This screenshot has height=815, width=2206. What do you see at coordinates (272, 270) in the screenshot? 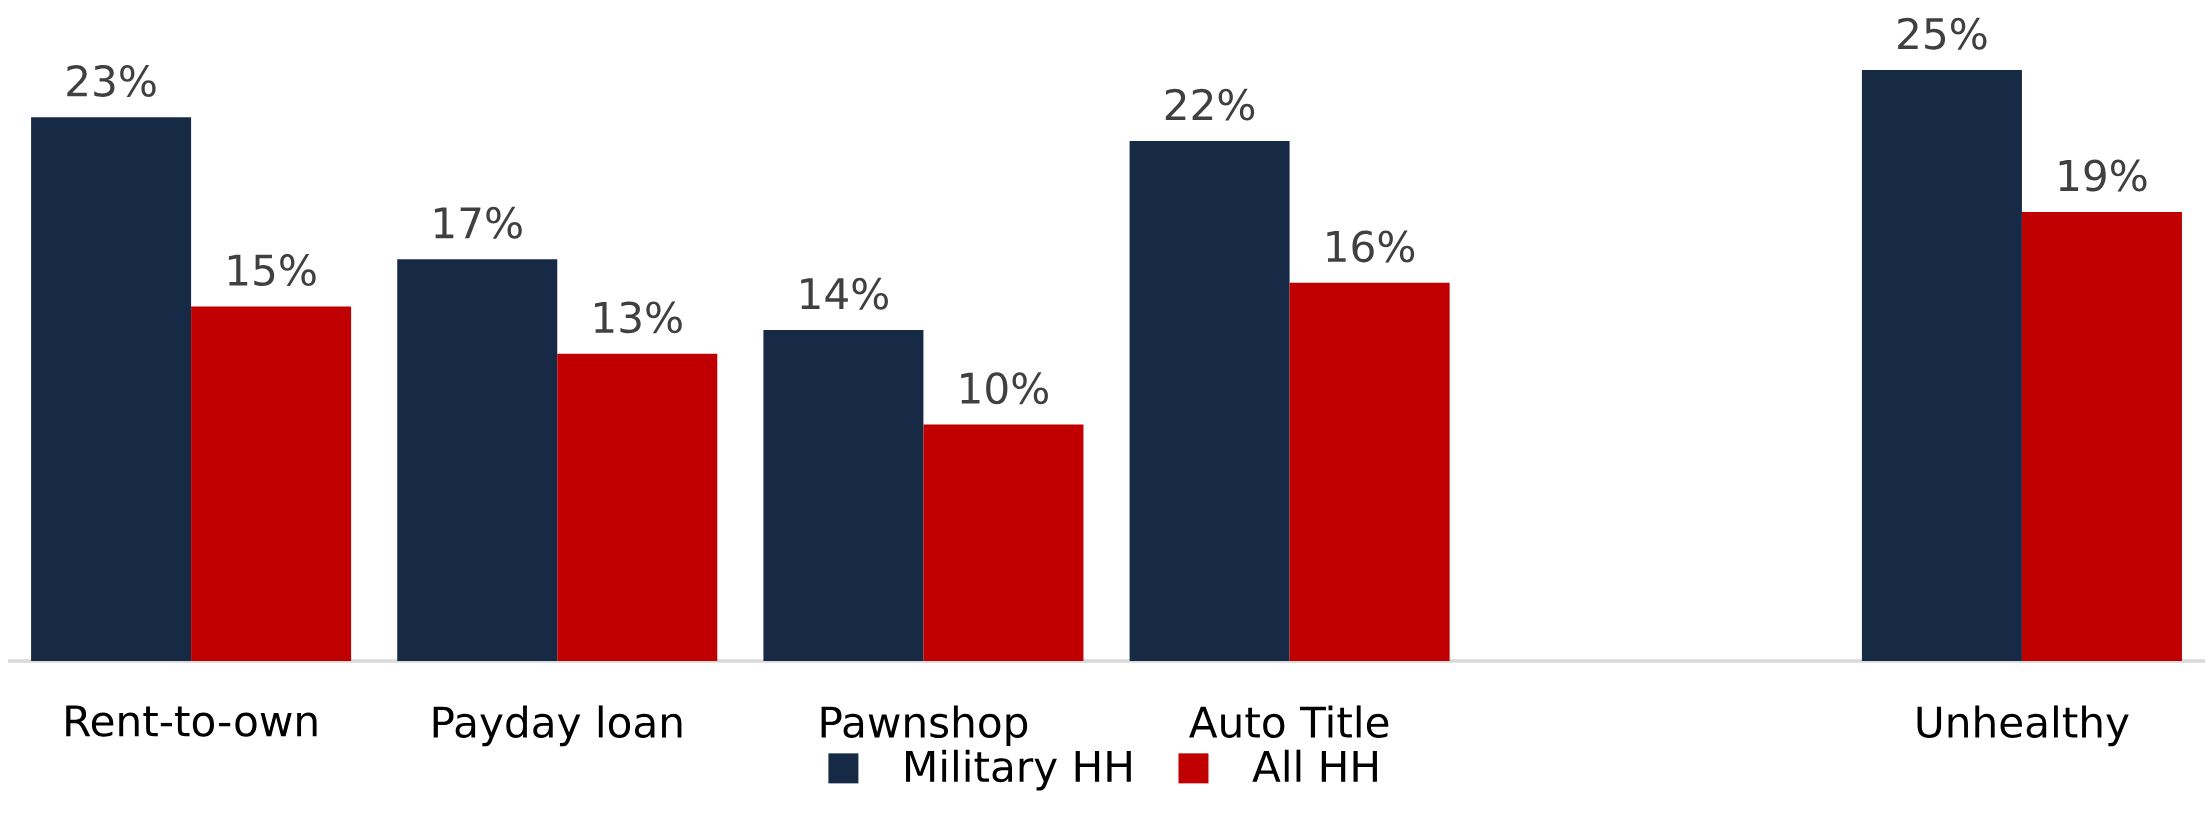
I see `data-label: 15%` at bounding box center [272, 270].